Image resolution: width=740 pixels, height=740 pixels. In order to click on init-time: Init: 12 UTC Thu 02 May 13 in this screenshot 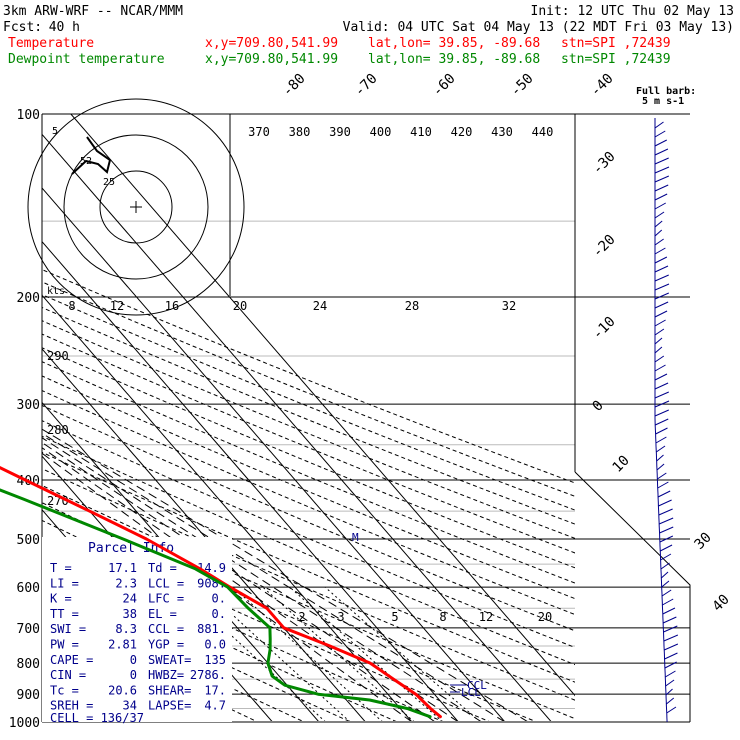, I will do `click(633, 11)`.